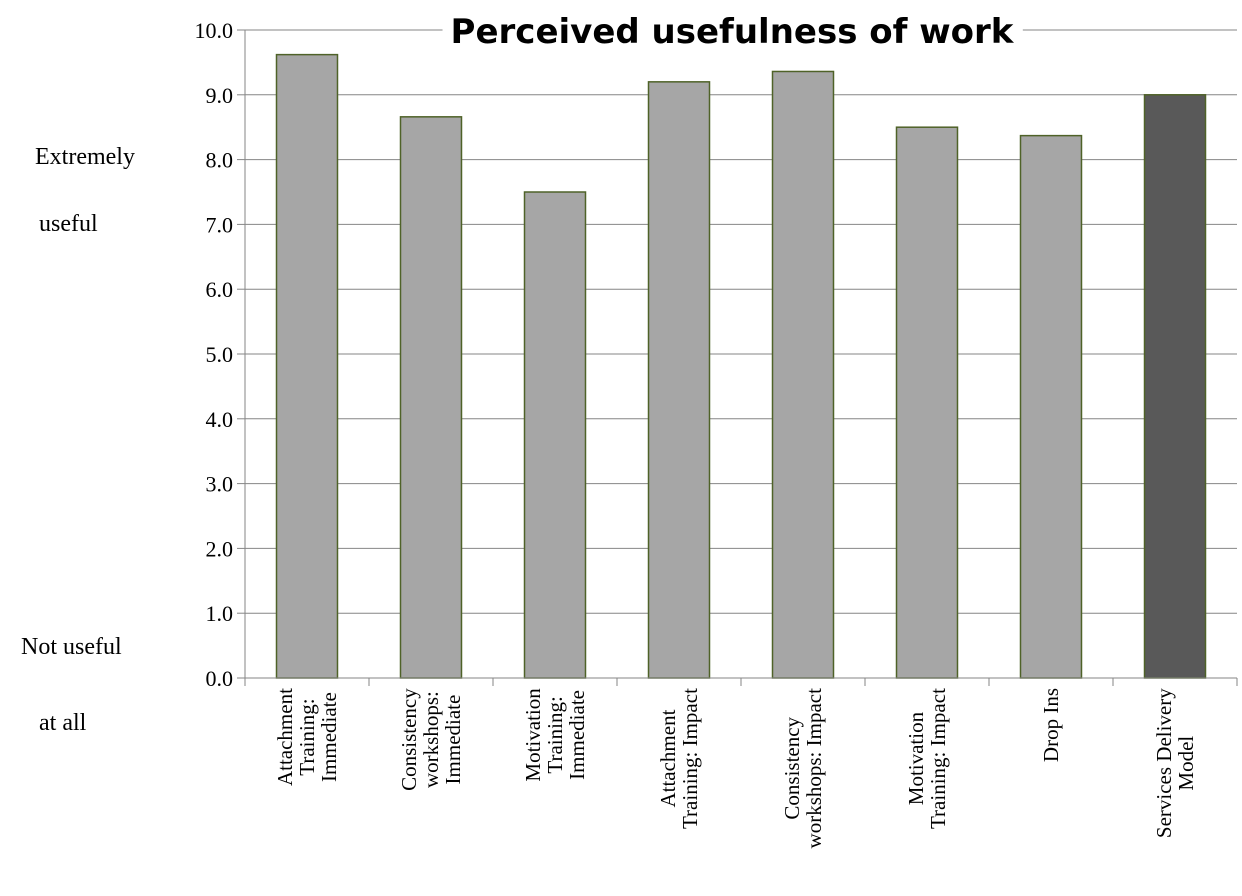 This screenshot has height=896, width=1242. What do you see at coordinates (555, 735) in the screenshot?
I see `x-tick-label: MotivationTraining:Immediate` at bounding box center [555, 735].